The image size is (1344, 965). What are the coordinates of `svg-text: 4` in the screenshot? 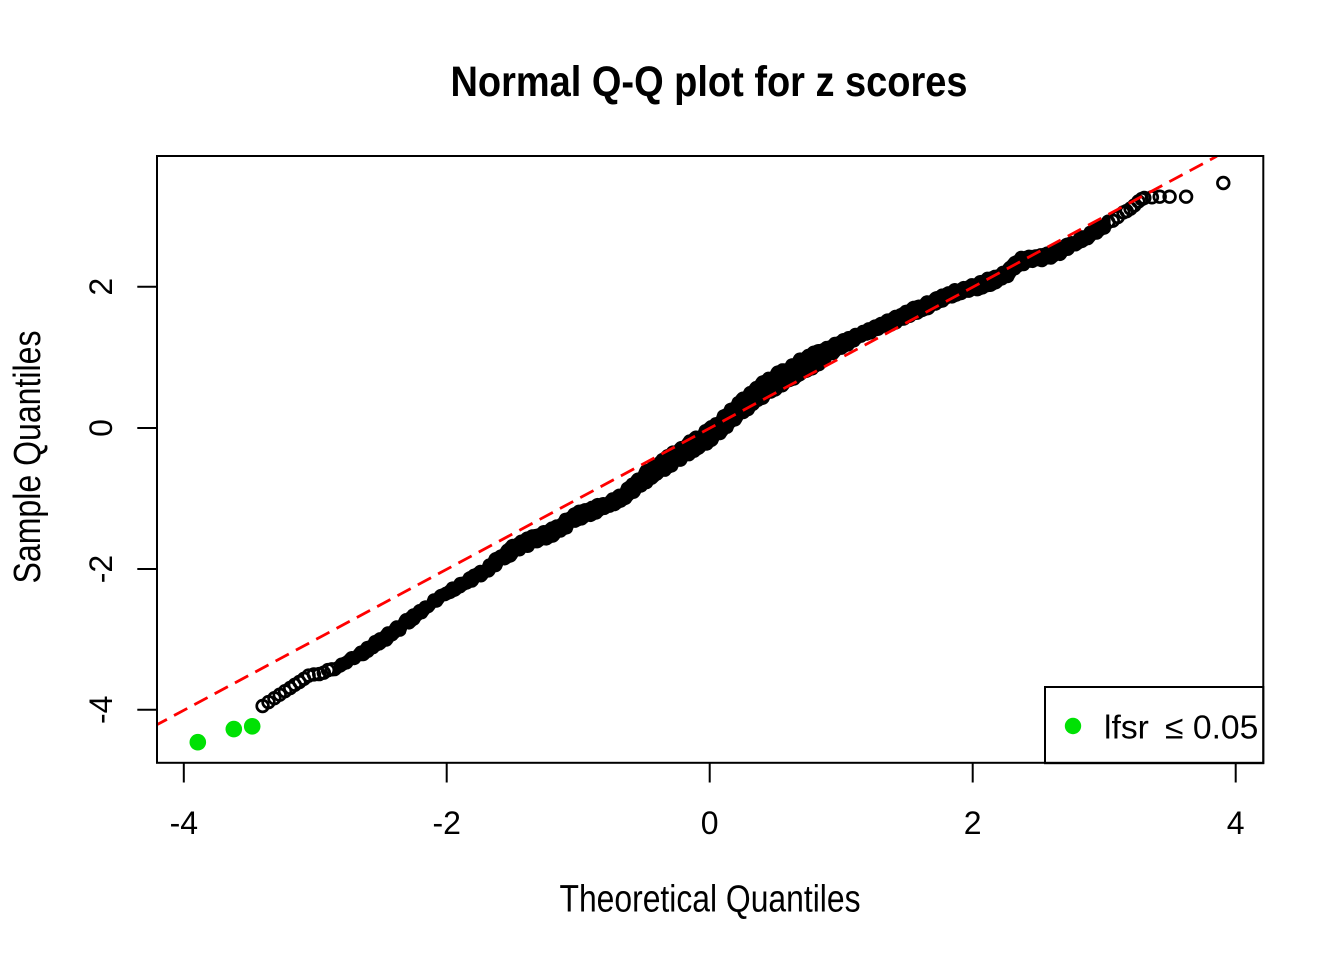 It's located at (1236, 823).